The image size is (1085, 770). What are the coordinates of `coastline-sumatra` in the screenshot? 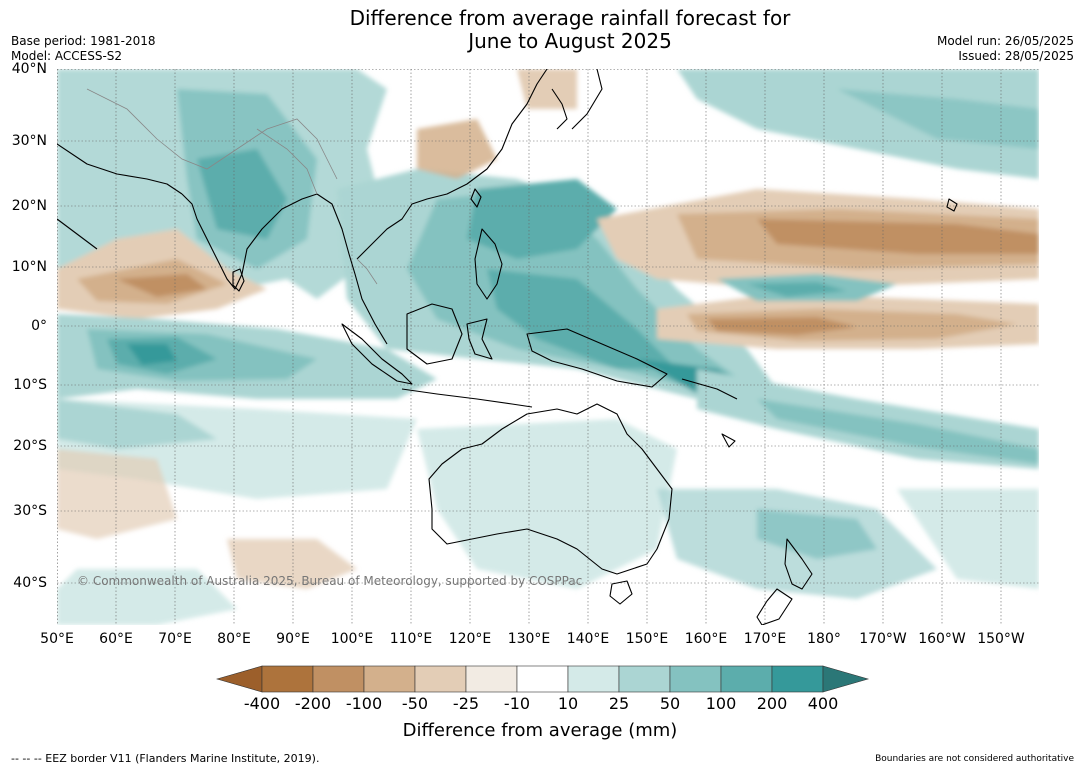 It's located at (377, 354).